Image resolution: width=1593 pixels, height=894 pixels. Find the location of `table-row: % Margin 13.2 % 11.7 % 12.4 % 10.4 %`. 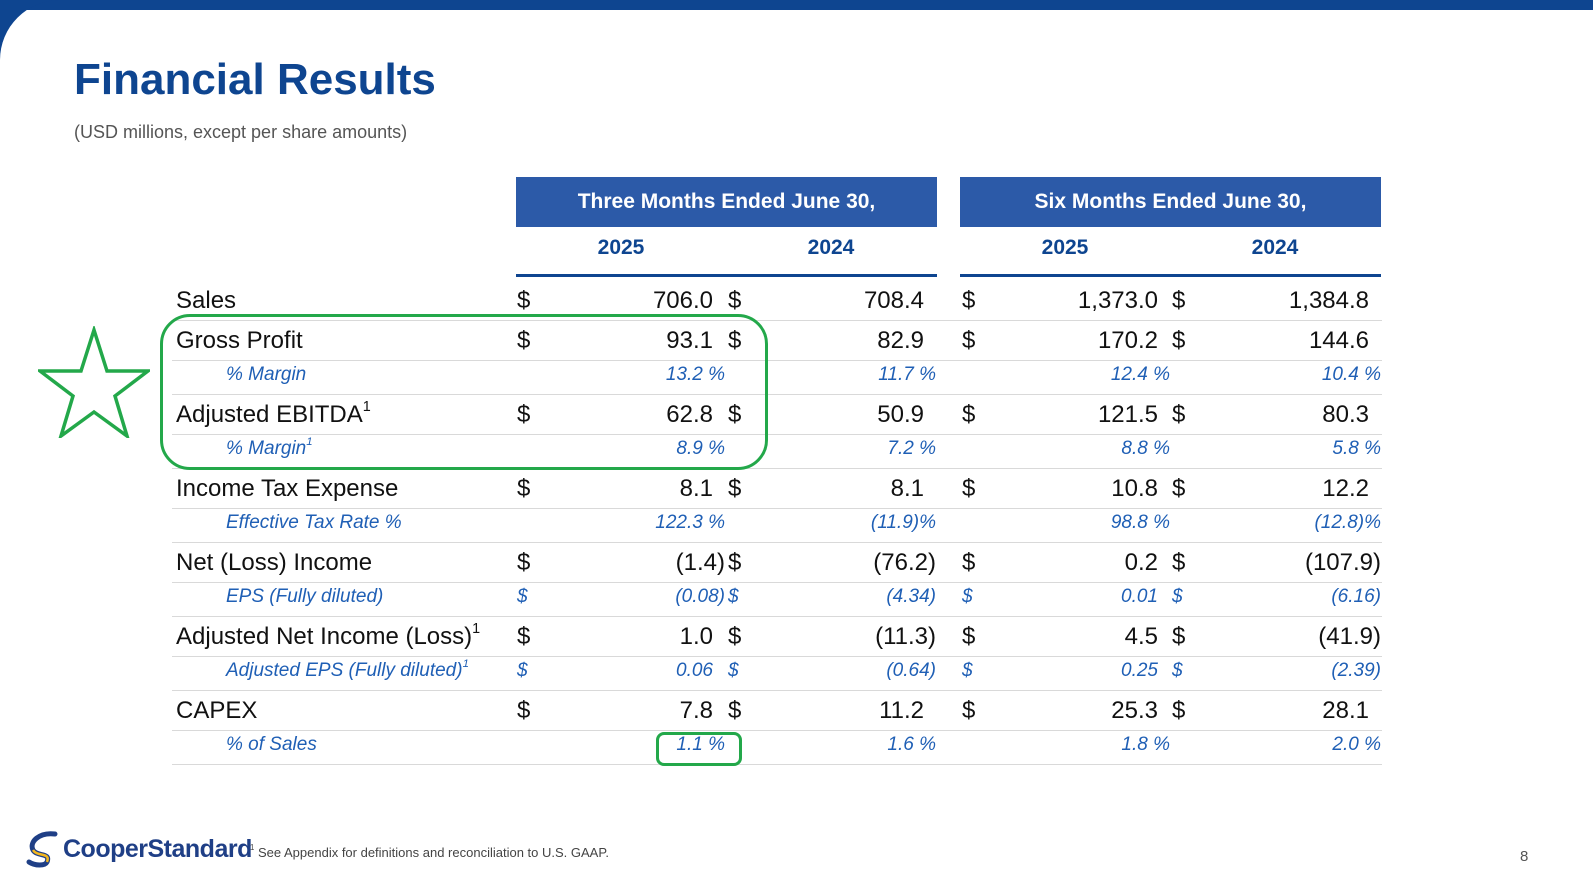

table-row: % Margin 13.2 % 11.7 % 12.4 % 10.4 % is located at coordinates (777, 377).